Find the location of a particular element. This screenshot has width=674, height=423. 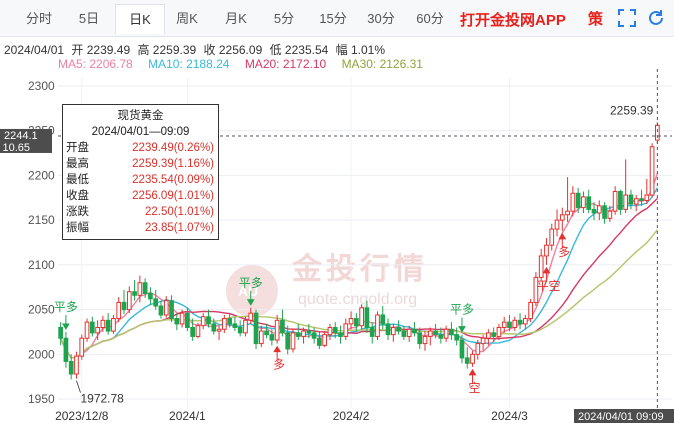

tooltip-label: 开盘 is located at coordinates (77, 148).